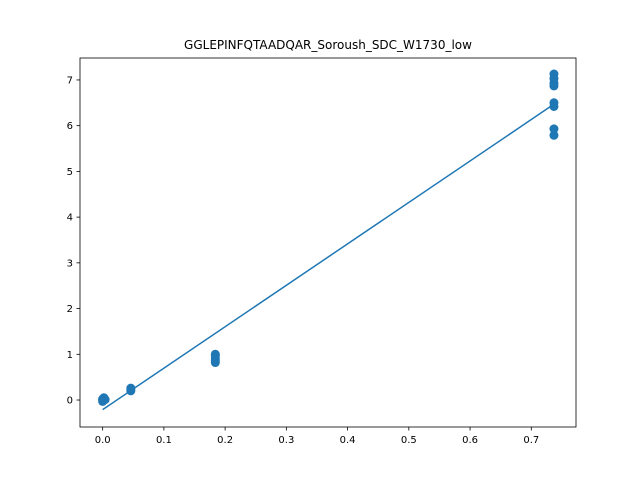 This screenshot has height=484, width=640. Describe the element at coordinates (164, 440) in the screenshot. I see `x-tick-label: 0.1` at that location.